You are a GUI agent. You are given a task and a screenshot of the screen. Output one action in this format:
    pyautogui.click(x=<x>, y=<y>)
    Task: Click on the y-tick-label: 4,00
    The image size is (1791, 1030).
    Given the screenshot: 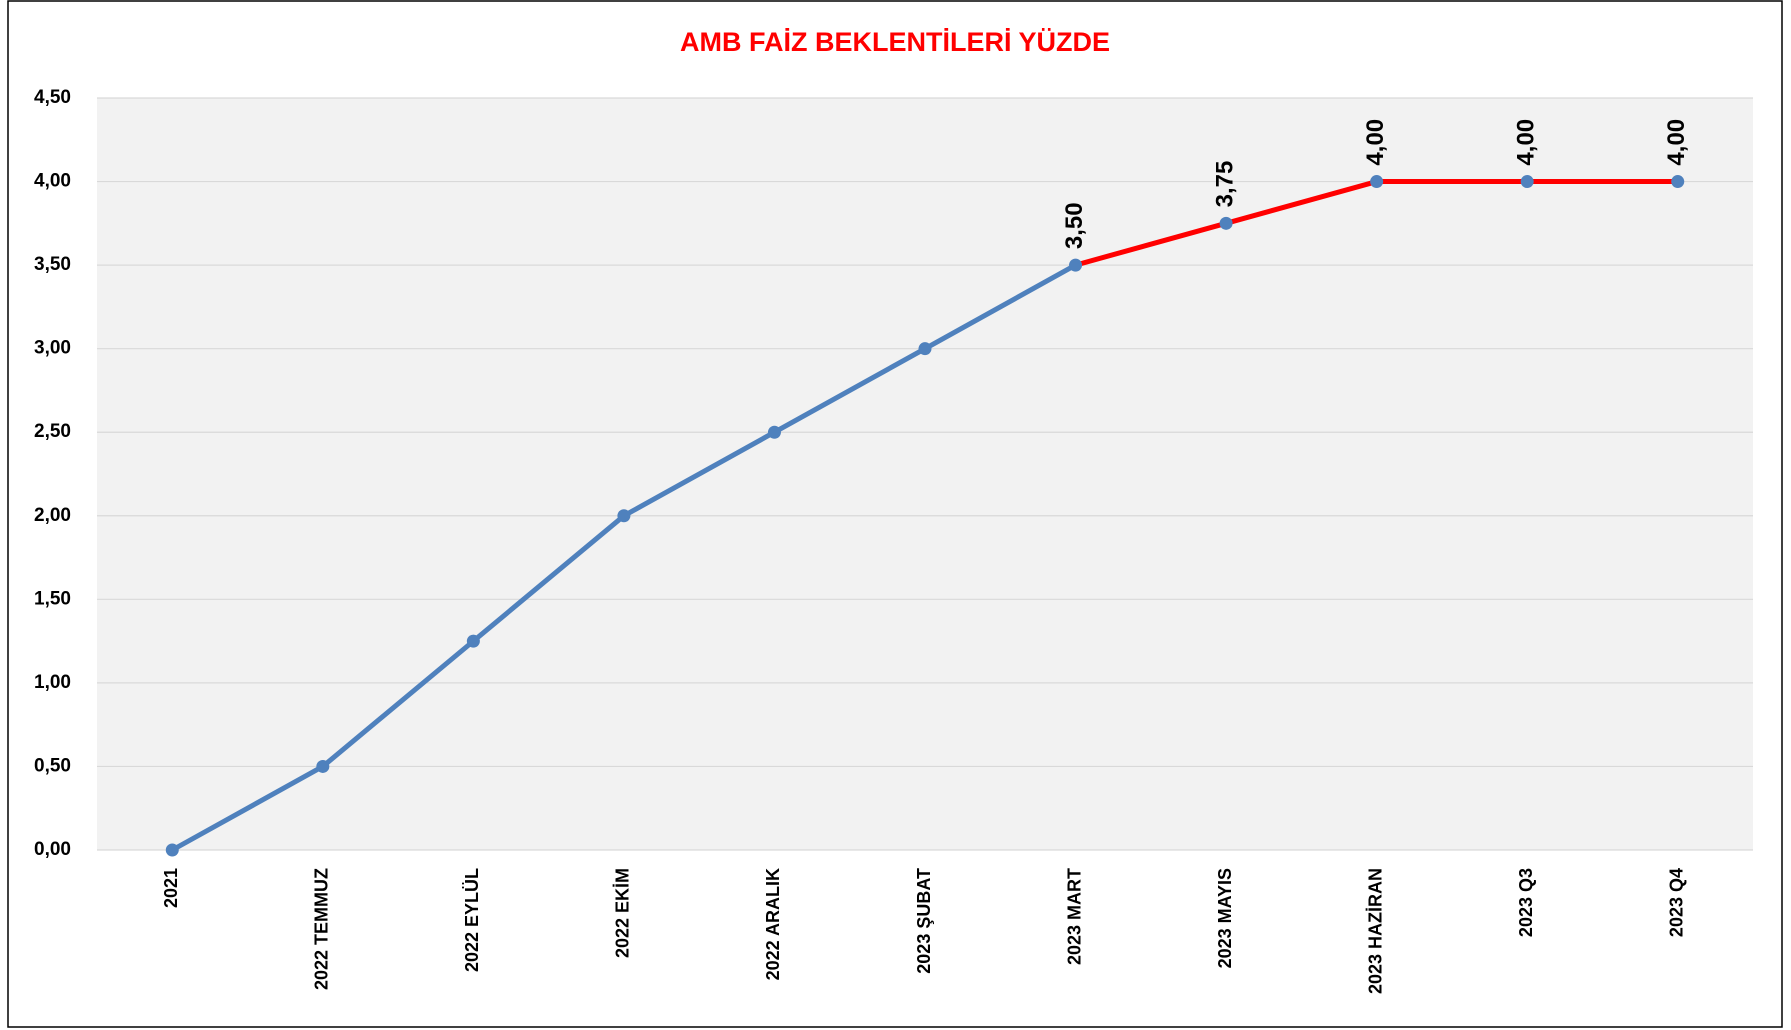 What is the action you would take?
    pyautogui.click(x=52, y=181)
    